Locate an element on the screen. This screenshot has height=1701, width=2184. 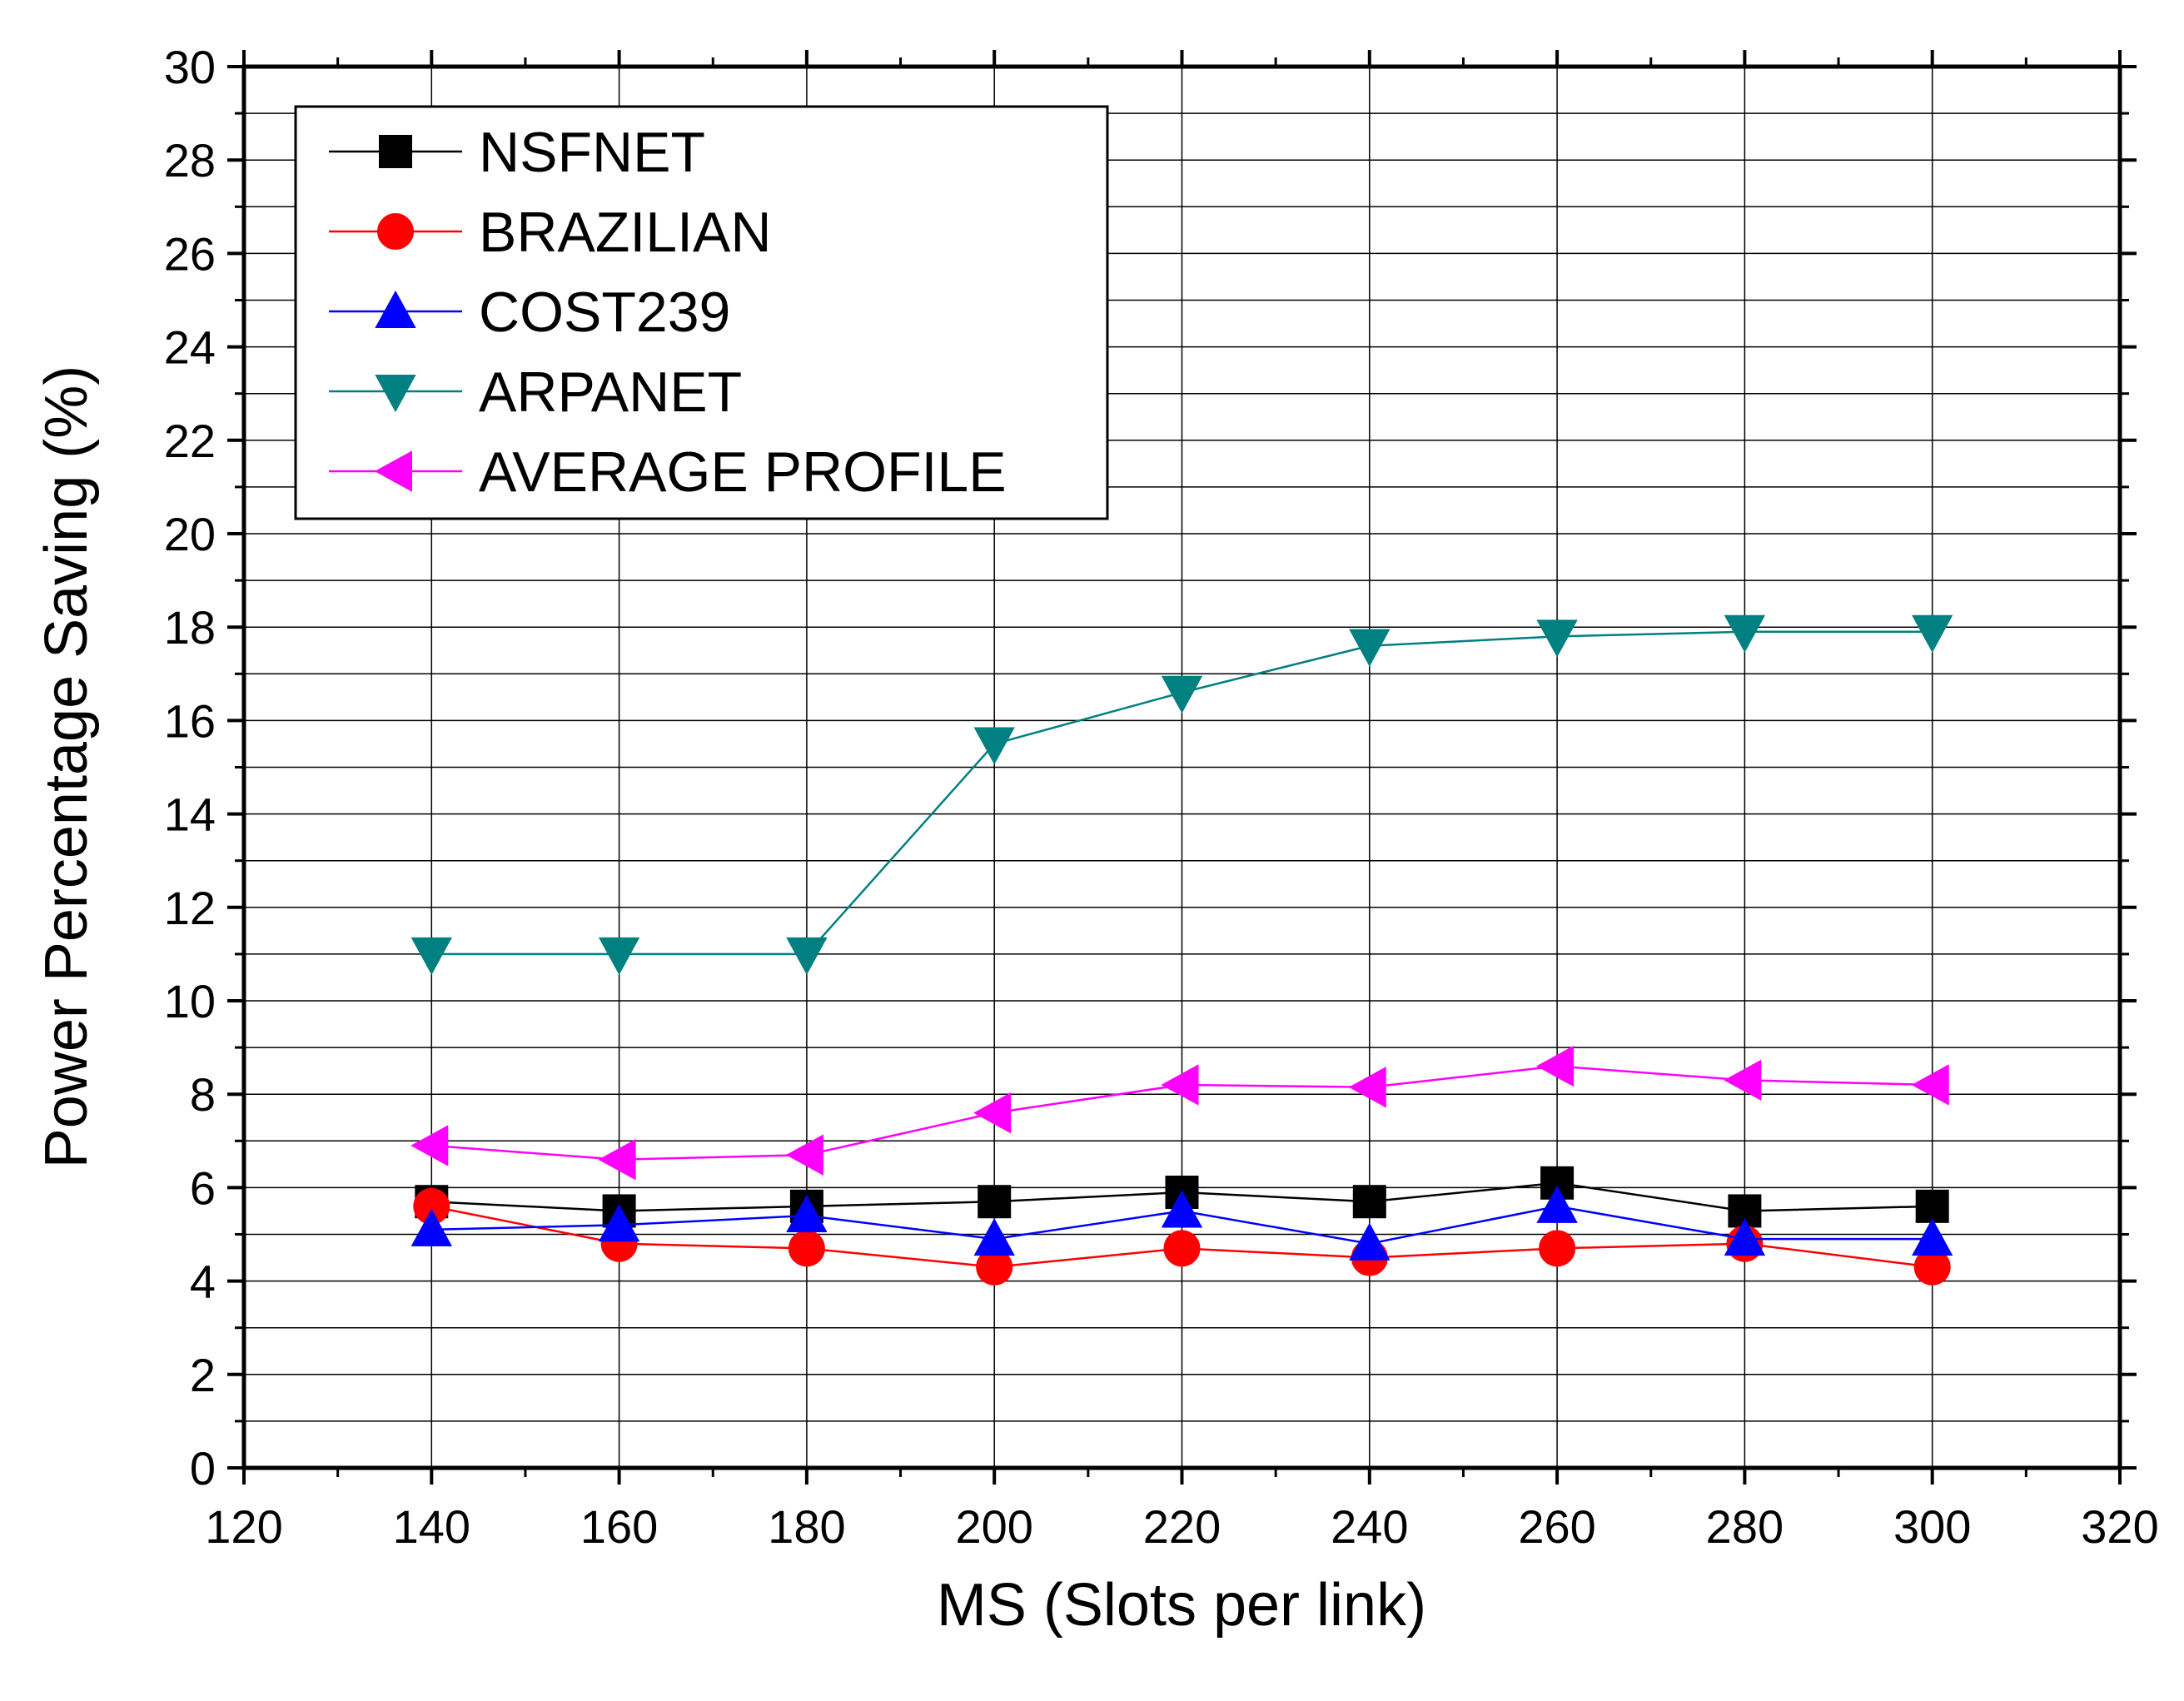
series-average-profile is located at coordinates (1179, 1113).